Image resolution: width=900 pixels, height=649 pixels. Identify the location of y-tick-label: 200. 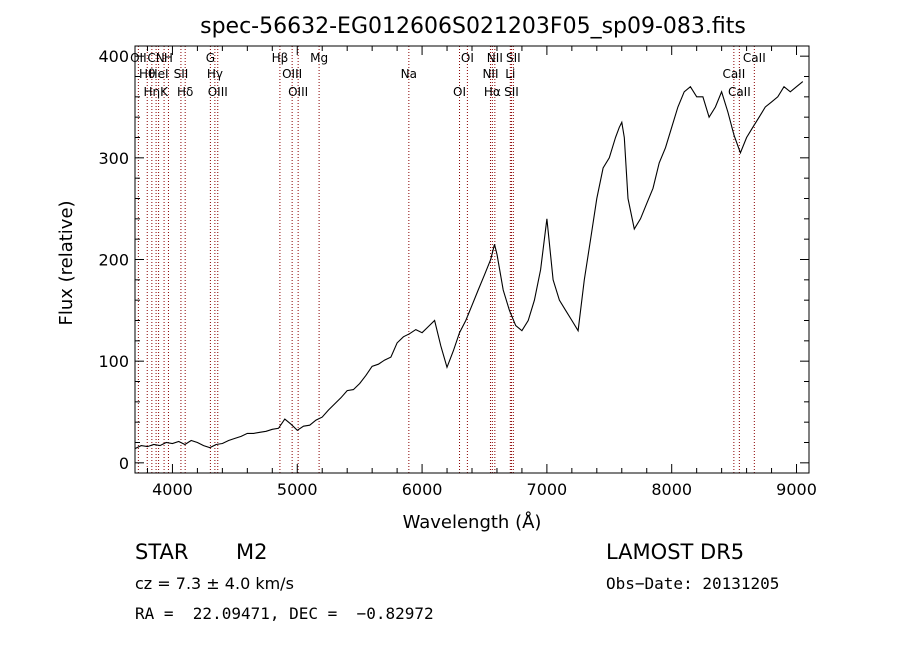
(113, 260).